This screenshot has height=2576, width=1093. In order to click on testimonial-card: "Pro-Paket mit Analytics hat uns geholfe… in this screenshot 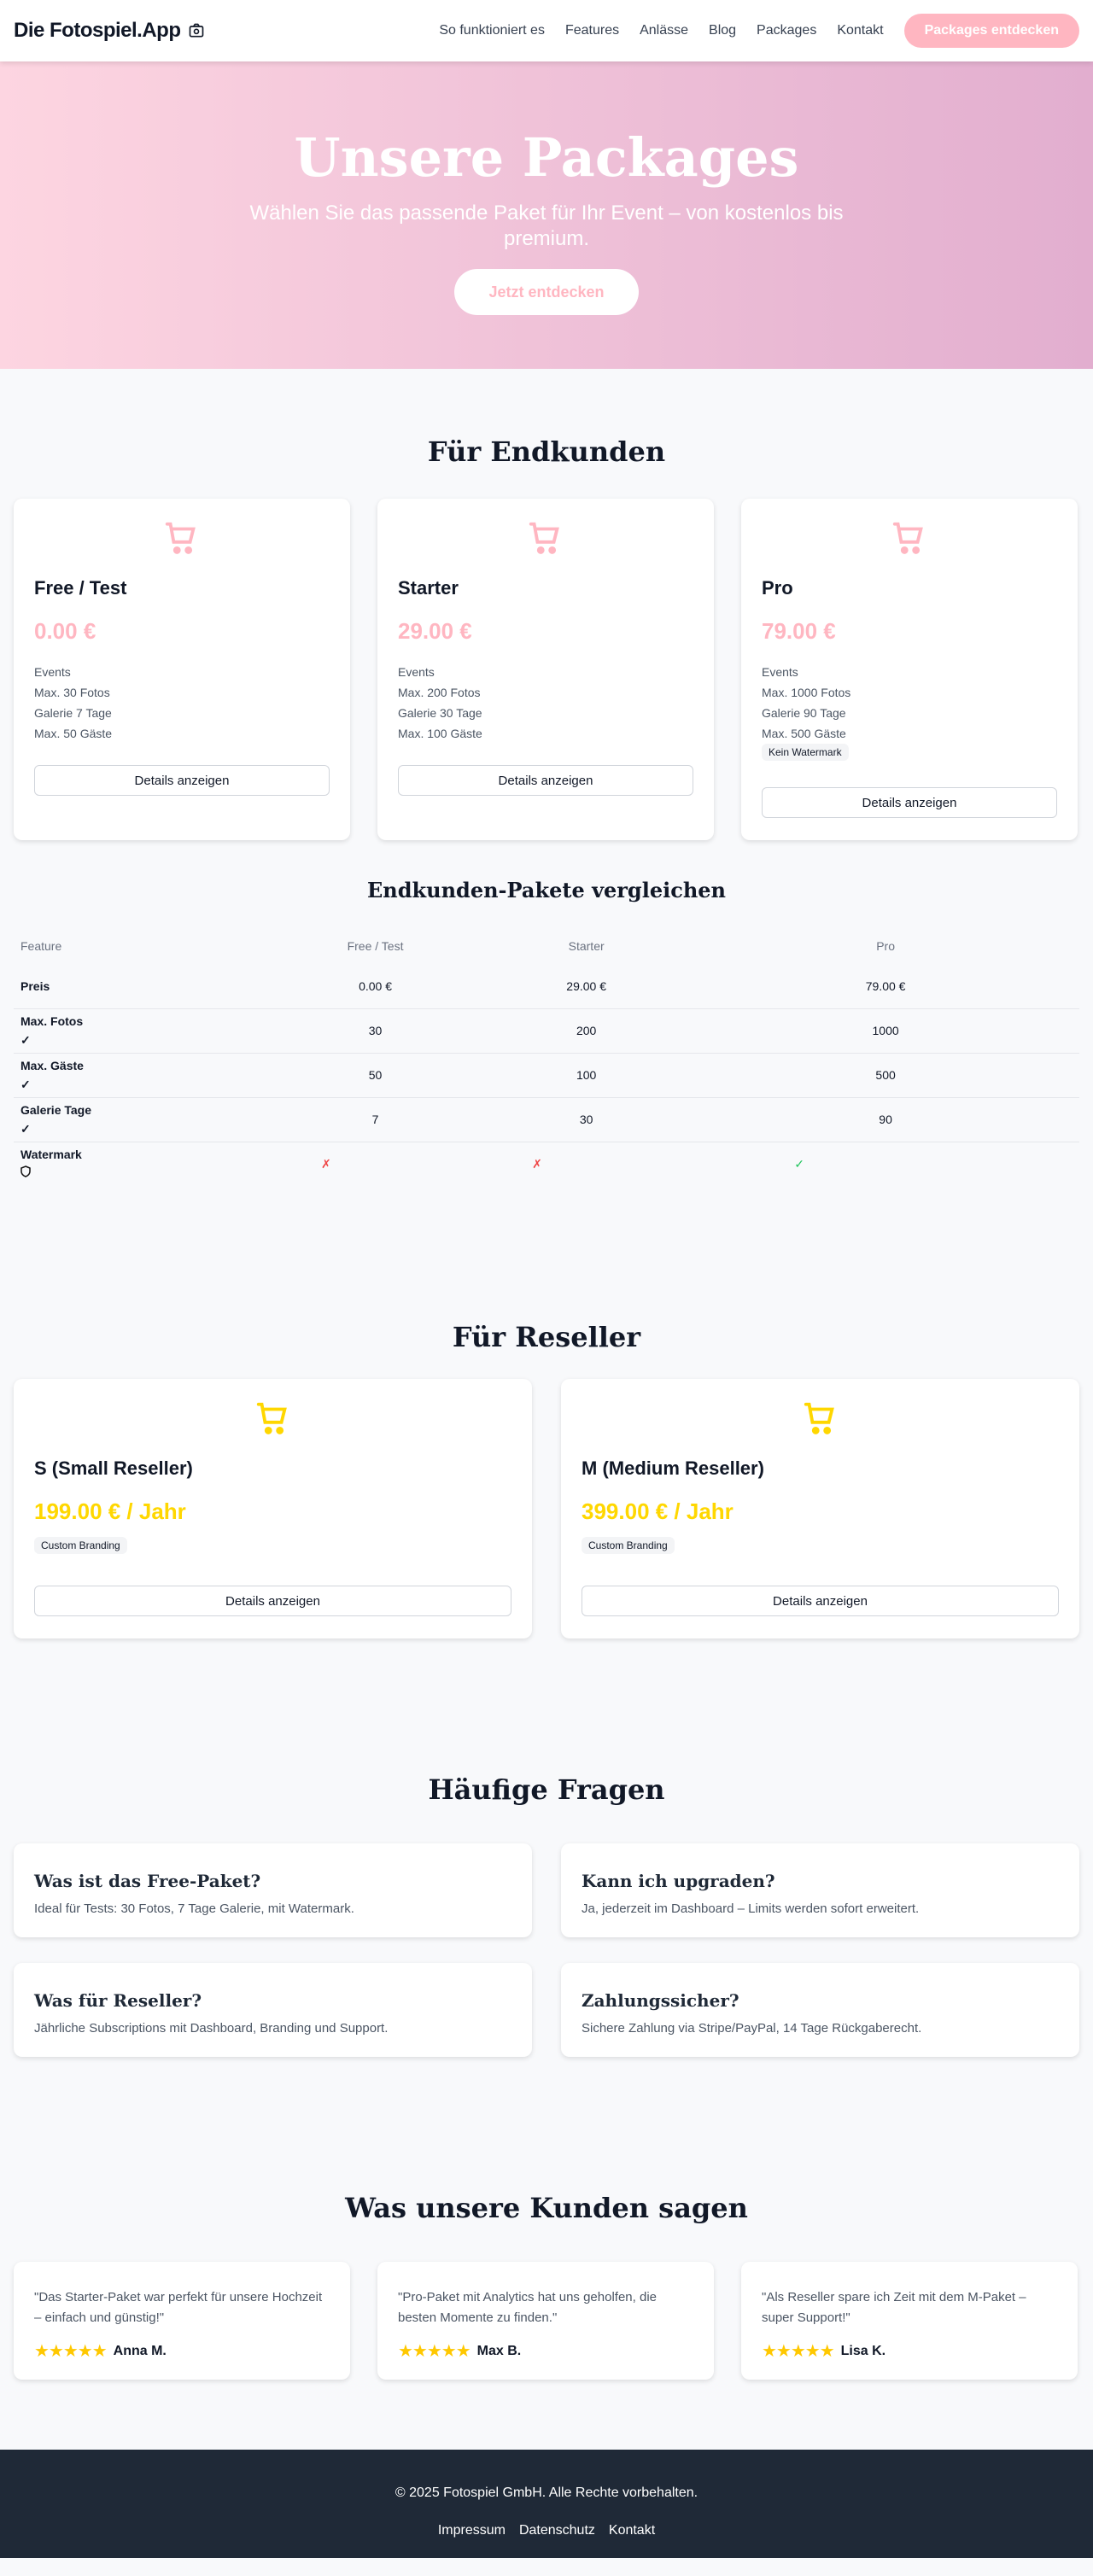, I will do `click(545, 2321)`.